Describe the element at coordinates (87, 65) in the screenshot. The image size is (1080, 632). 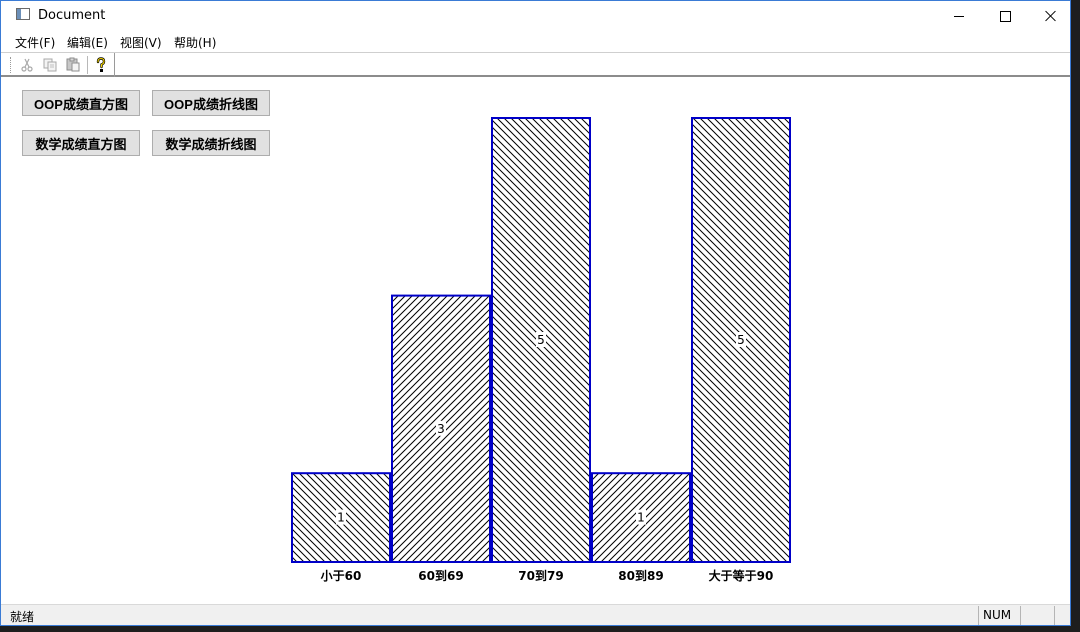
I see `toolbar-separator` at that location.